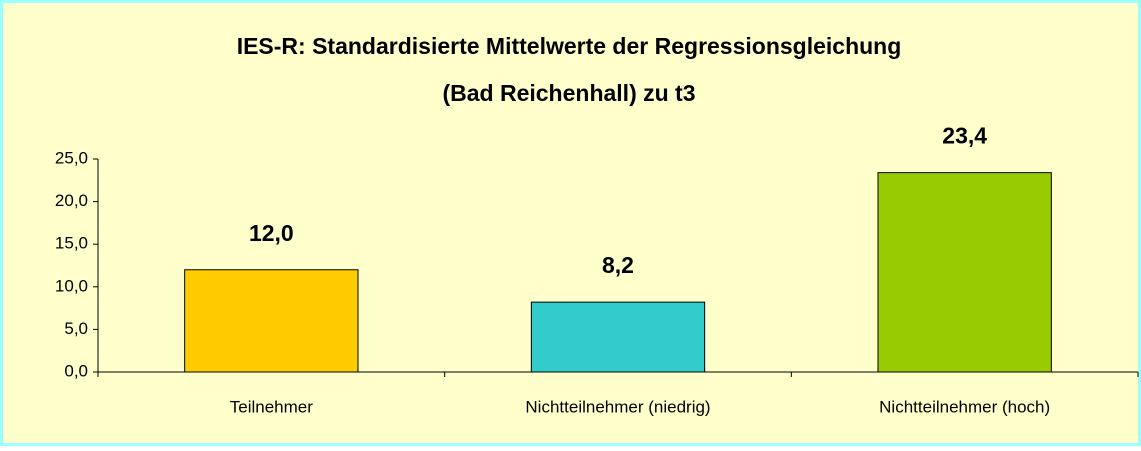 This screenshot has width=1141, height=451. I want to click on chart-title: (Bad Reichenhall) zu t3, so click(568, 93).